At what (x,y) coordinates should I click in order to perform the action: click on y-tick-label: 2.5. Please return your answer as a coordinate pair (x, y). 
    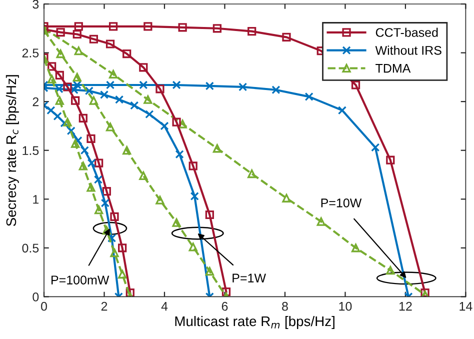
    Looking at the image, I should click on (30, 53).